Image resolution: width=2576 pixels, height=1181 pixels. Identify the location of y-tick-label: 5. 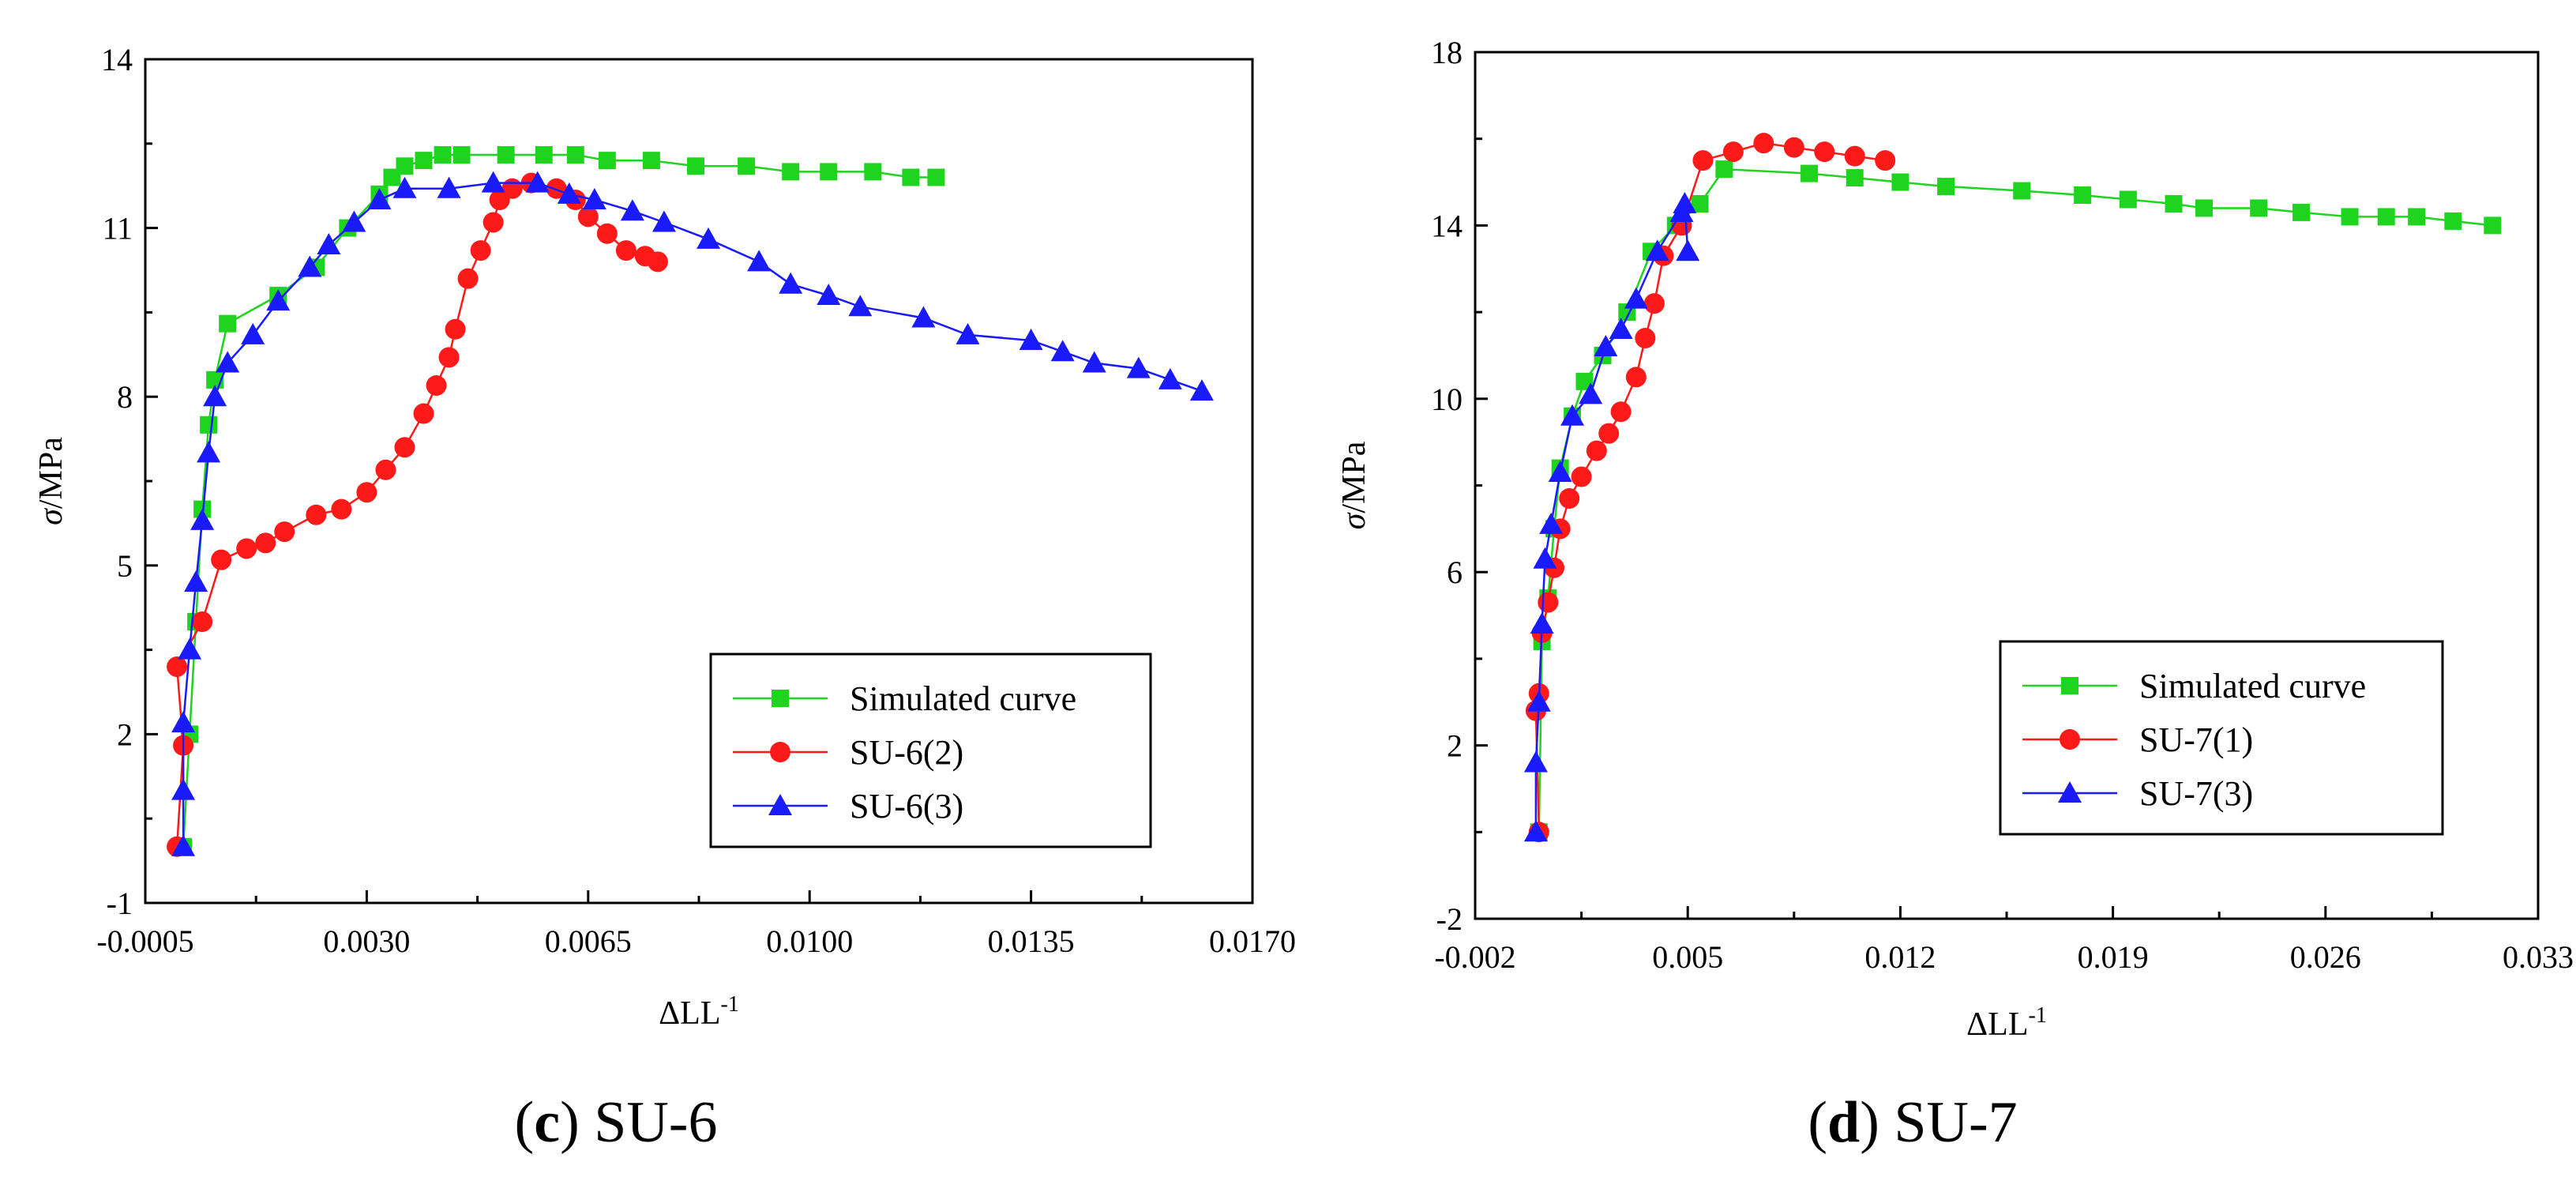
(125, 566).